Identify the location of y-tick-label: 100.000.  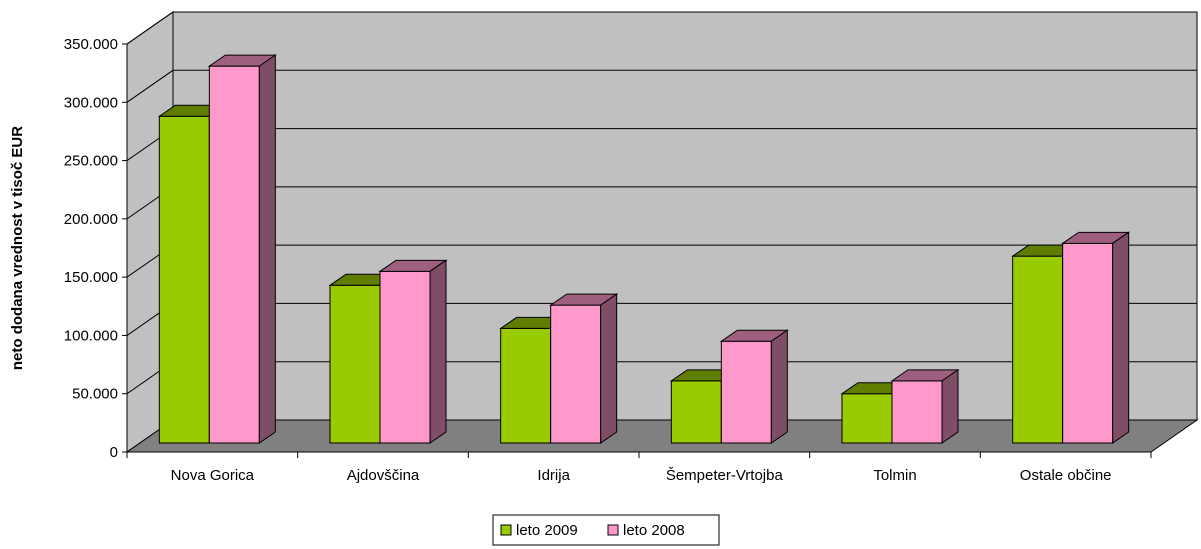
(91, 335).